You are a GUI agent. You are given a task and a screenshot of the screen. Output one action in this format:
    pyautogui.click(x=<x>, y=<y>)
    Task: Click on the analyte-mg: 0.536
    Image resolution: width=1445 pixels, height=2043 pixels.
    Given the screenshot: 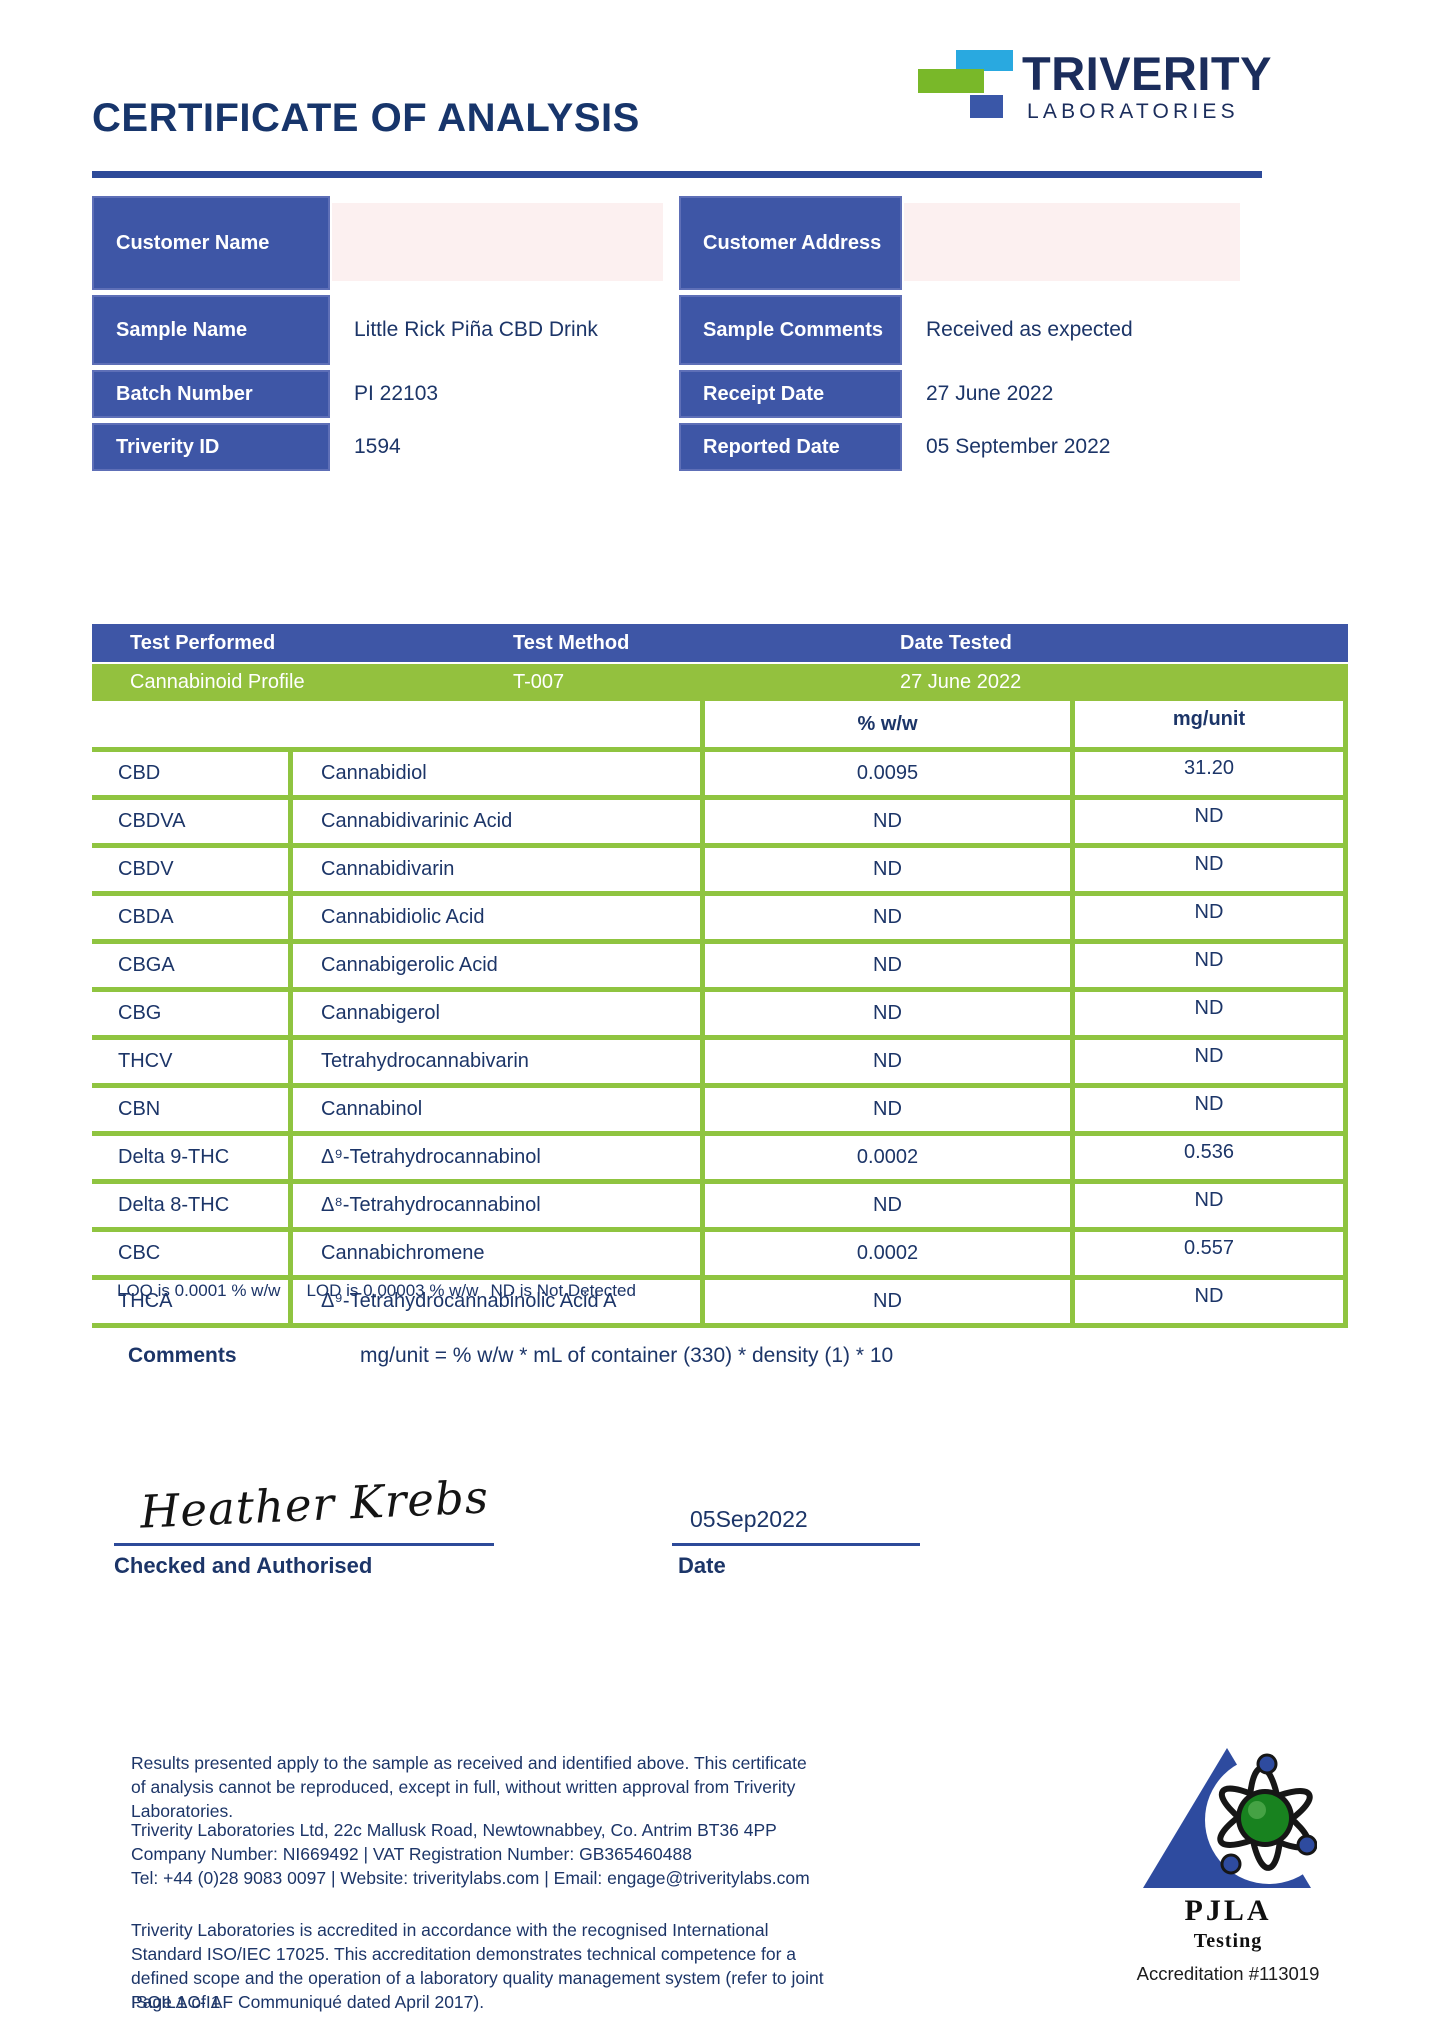 What is the action you would take?
    pyautogui.click(x=1209, y=1157)
    